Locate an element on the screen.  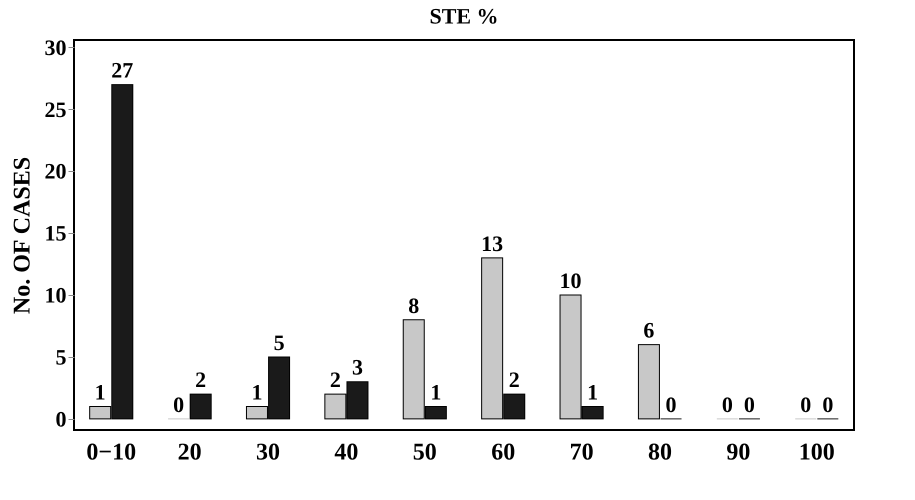
y-axis-title: No. OF CASES is located at coordinates (23, 235).